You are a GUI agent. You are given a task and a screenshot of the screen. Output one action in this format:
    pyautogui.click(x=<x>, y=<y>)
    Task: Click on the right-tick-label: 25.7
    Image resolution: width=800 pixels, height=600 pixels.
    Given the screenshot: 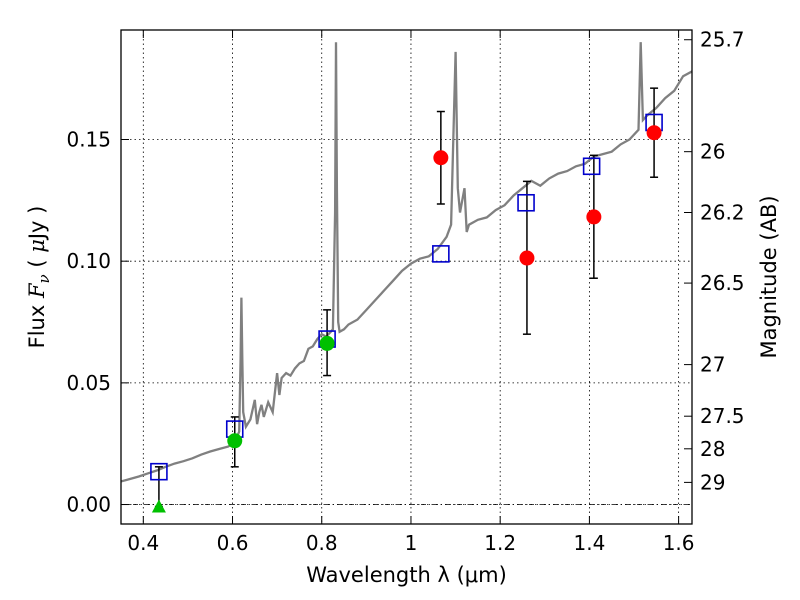 What is the action you would take?
    pyautogui.click(x=722, y=40)
    